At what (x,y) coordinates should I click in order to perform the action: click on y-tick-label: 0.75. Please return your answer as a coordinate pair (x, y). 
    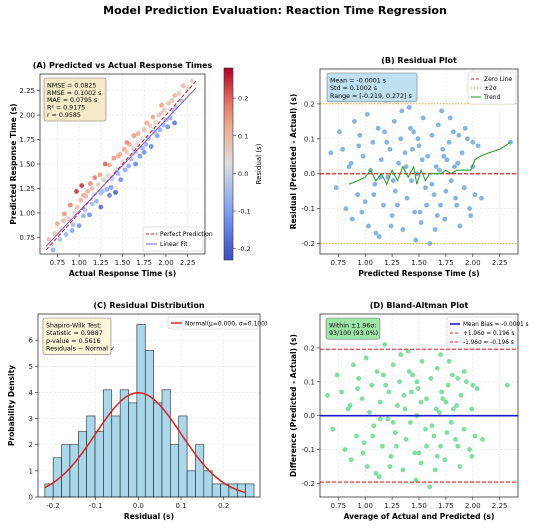
    Looking at the image, I should click on (27, 238).